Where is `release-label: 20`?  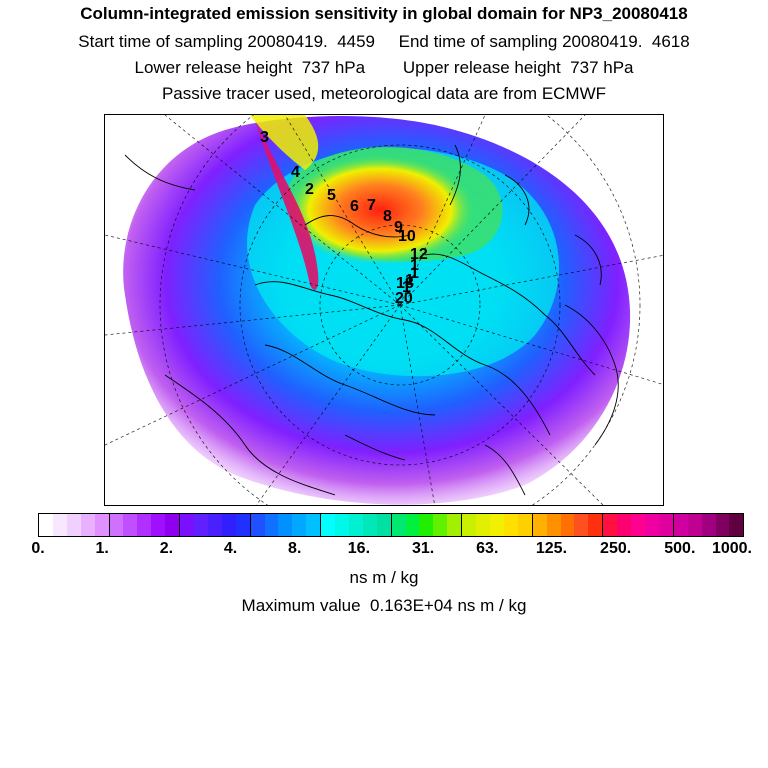
release-label: 20 is located at coordinates (404, 298).